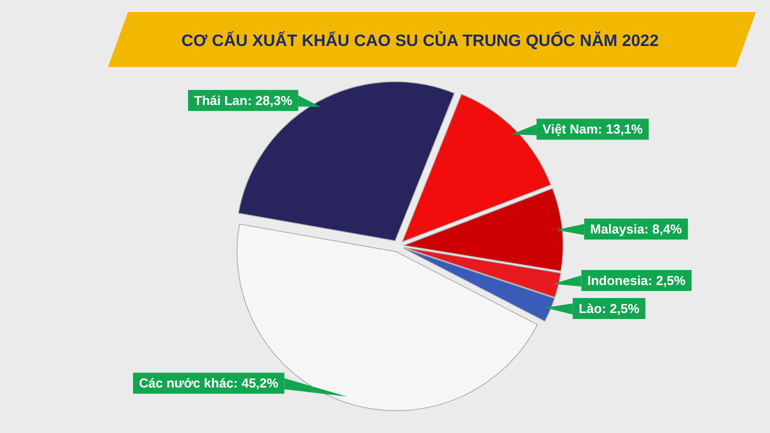  What do you see at coordinates (593, 129) in the screenshot?
I see `slice-label: Việt Nam: 13,1%` at bounding box center [593, 129].